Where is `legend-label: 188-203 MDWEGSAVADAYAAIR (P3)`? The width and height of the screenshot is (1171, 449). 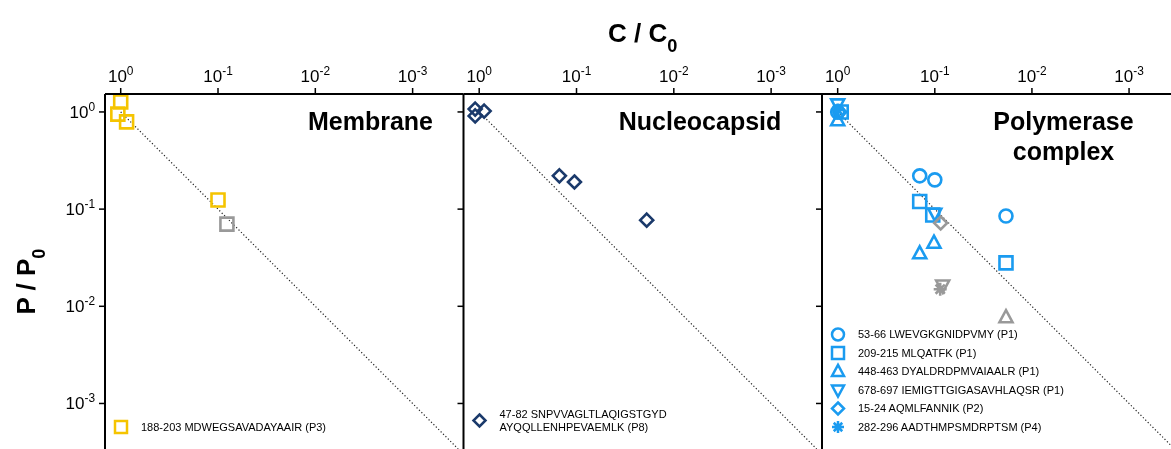 legend-label: 188-203 MDWEGSAVADAYAAIR (P3) is located at coordinates (234, 426).